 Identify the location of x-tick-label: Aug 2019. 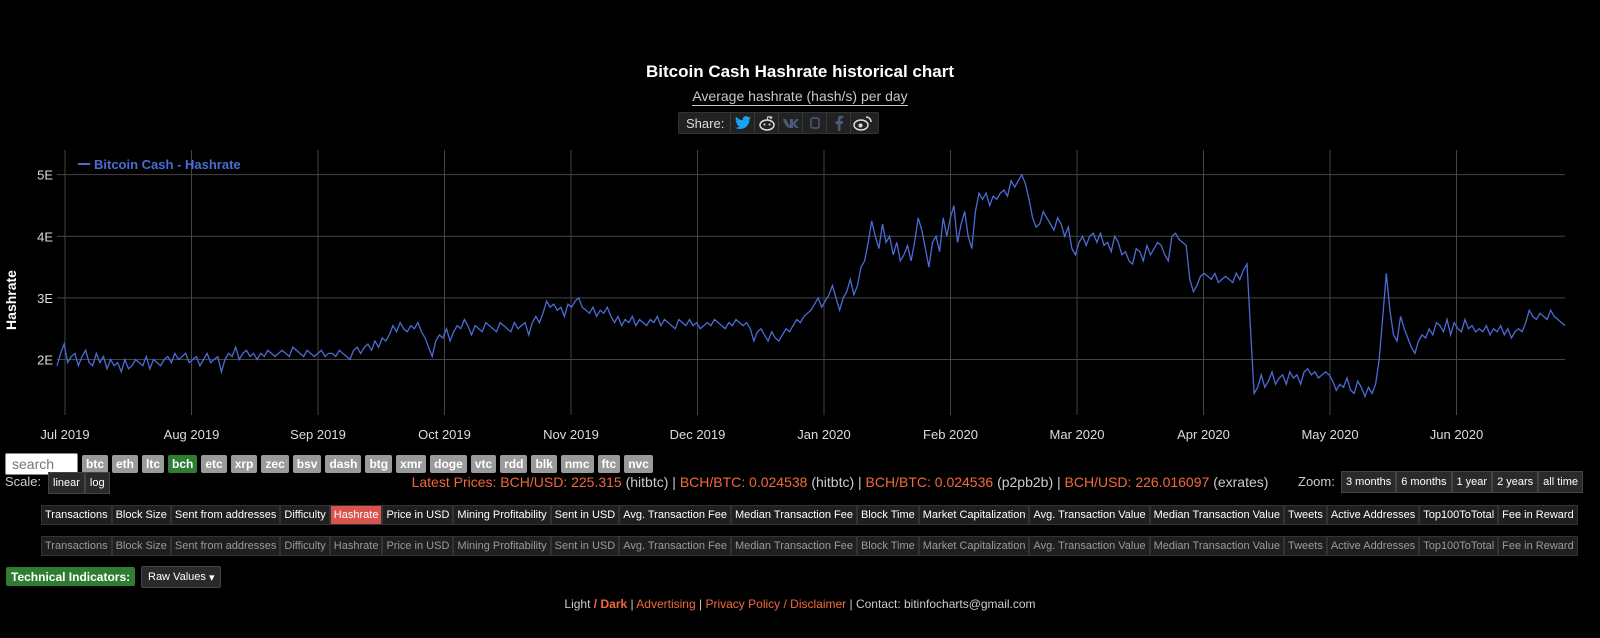
(192, 434).